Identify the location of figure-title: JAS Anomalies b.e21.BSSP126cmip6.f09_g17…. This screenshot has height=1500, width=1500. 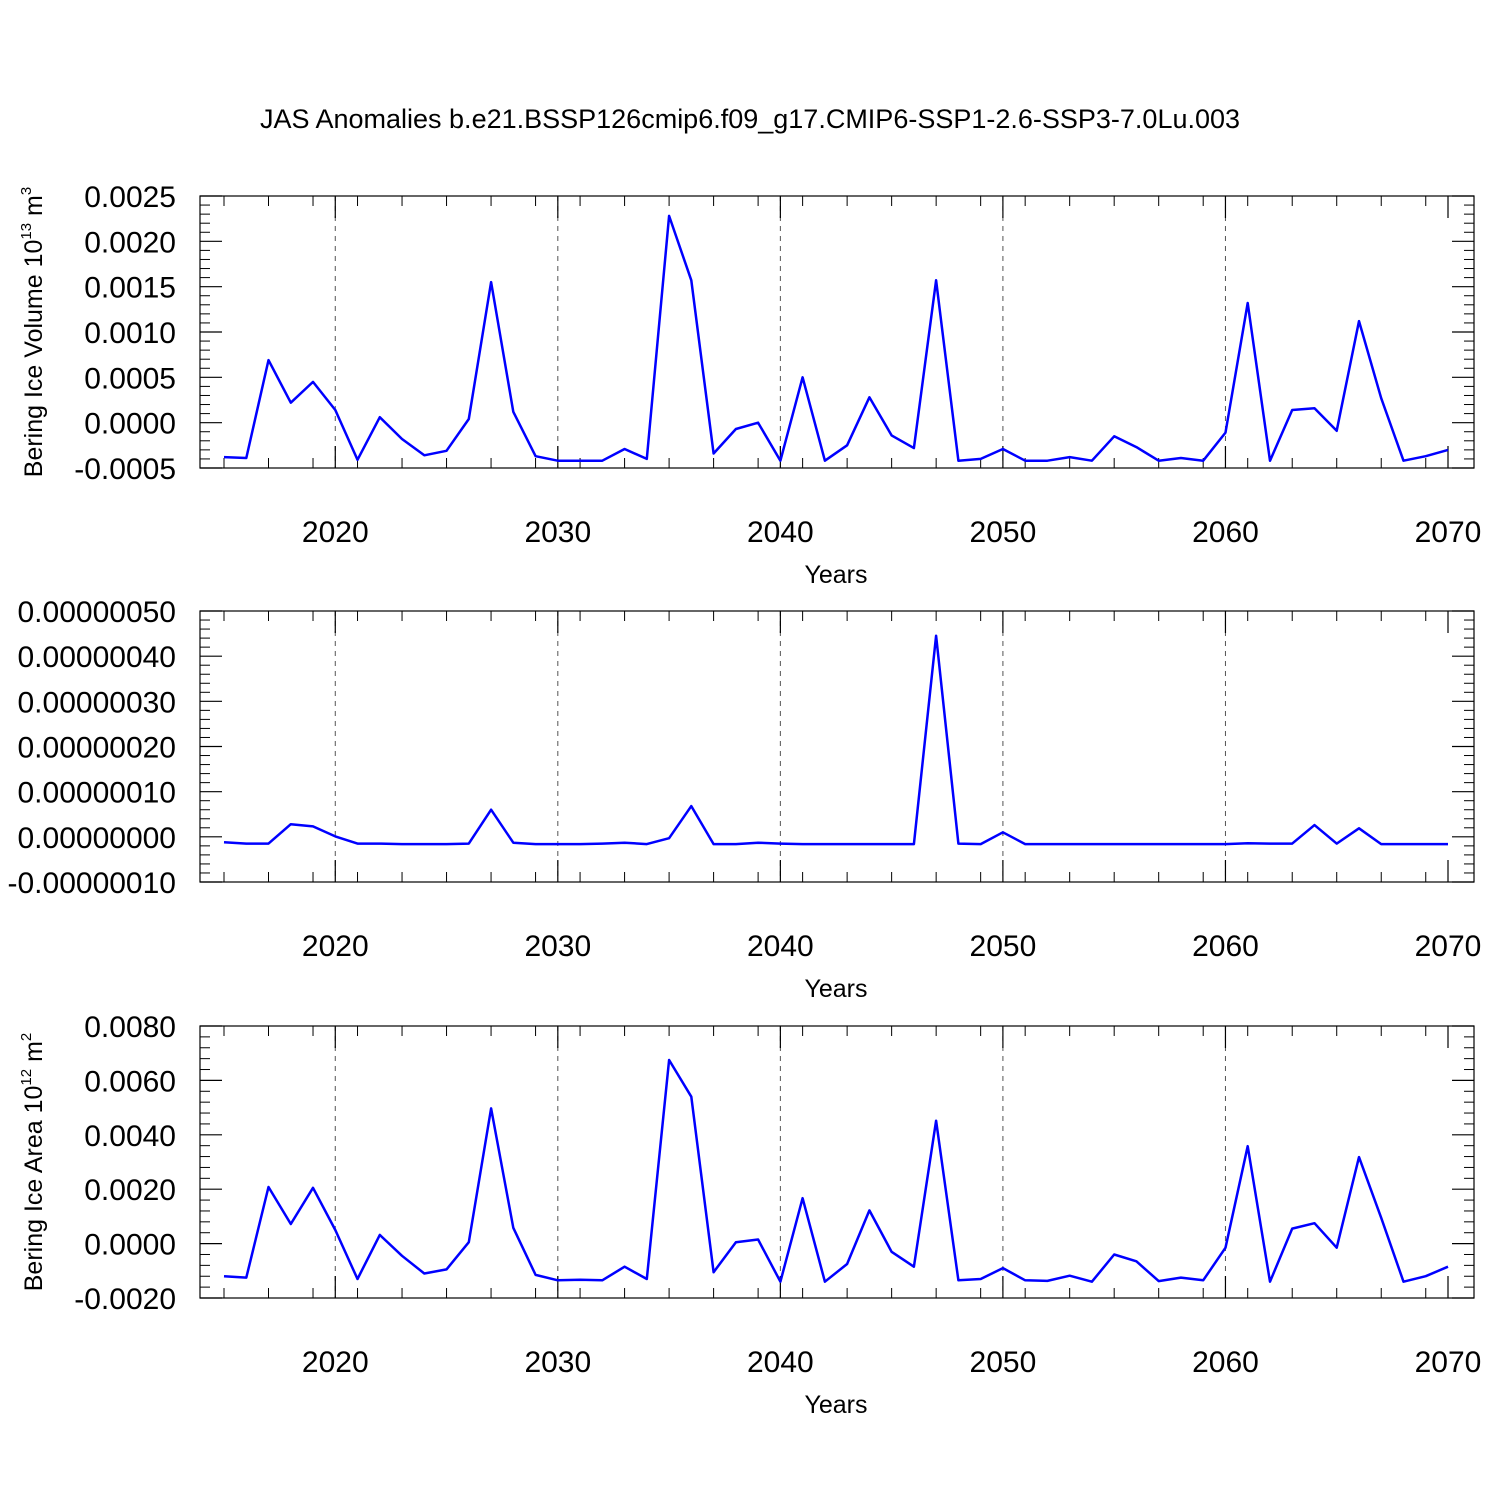
(750, 119).